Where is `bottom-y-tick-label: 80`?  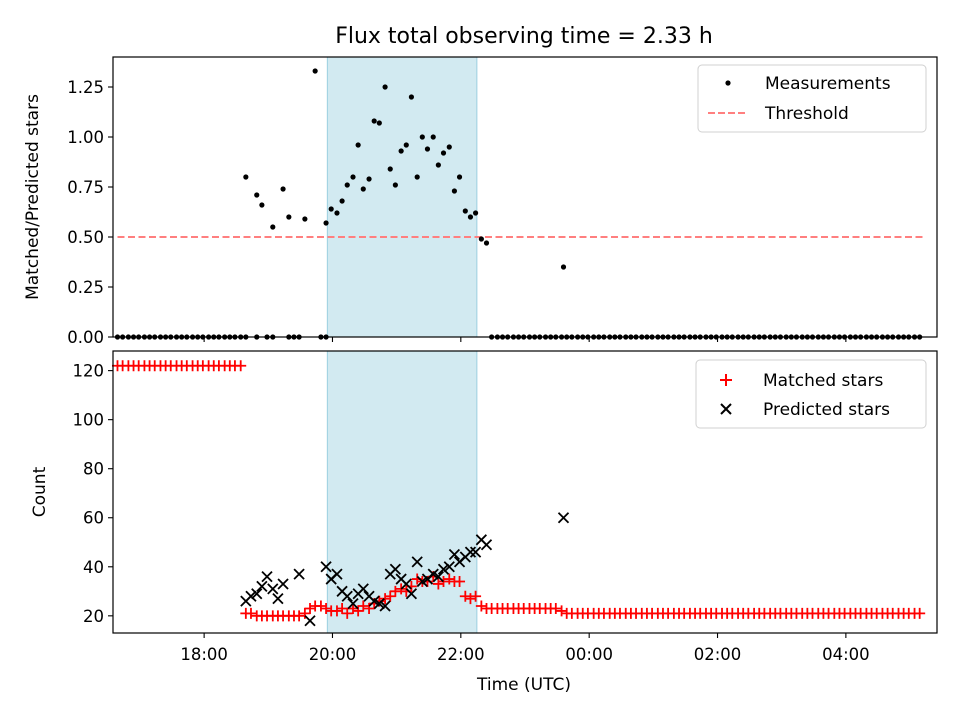 bottom-y-tick-label: 80 is located at coordinates (93, 469).